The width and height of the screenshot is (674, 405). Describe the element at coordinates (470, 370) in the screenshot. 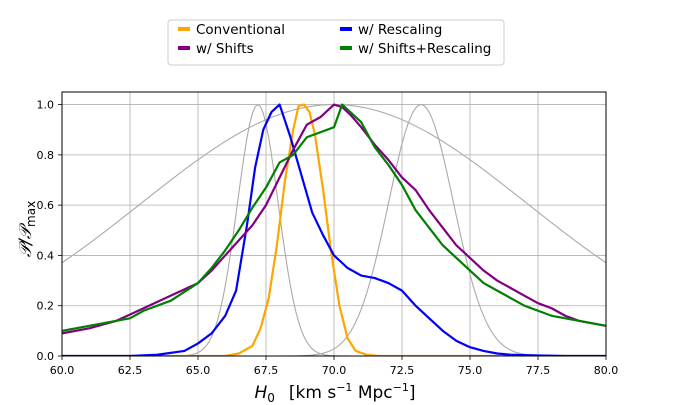

I see `x-tick-label: 75.0` at that location.